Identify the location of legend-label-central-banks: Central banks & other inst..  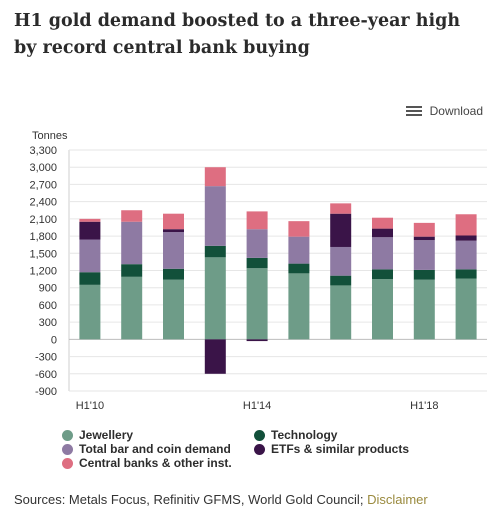
(155, 463).